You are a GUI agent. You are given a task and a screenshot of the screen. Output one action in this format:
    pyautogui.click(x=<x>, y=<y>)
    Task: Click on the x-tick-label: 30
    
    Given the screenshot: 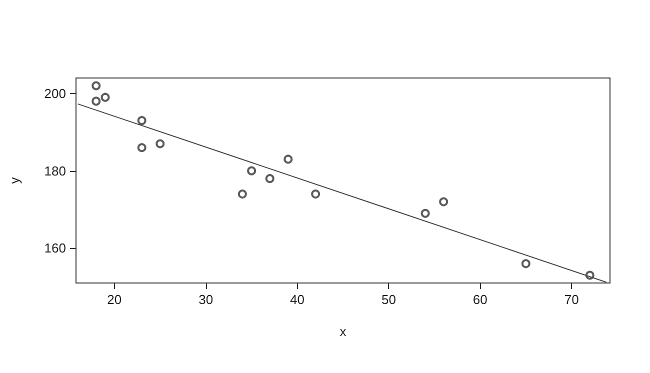 What is the action you would take?
    pyautogui.click(x=206, y=299)
    